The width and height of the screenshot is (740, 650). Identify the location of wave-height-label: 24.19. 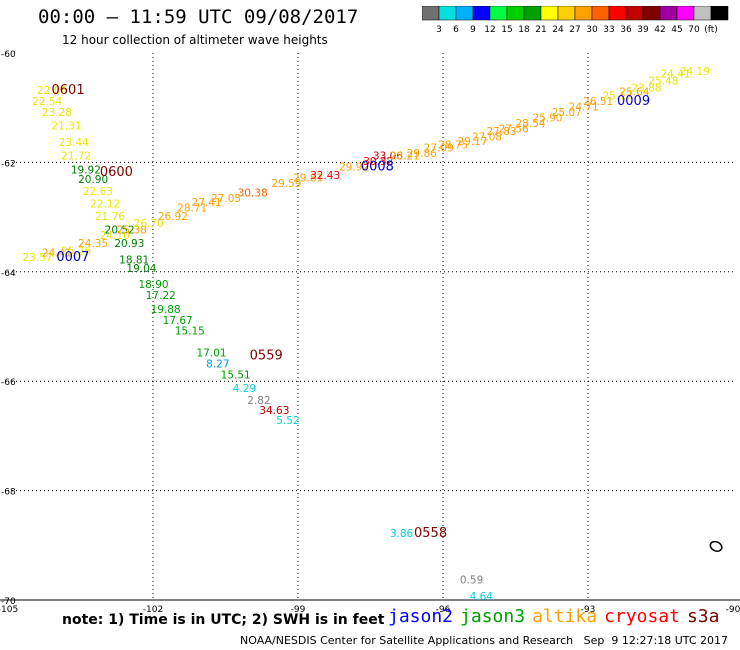
(695, 72).